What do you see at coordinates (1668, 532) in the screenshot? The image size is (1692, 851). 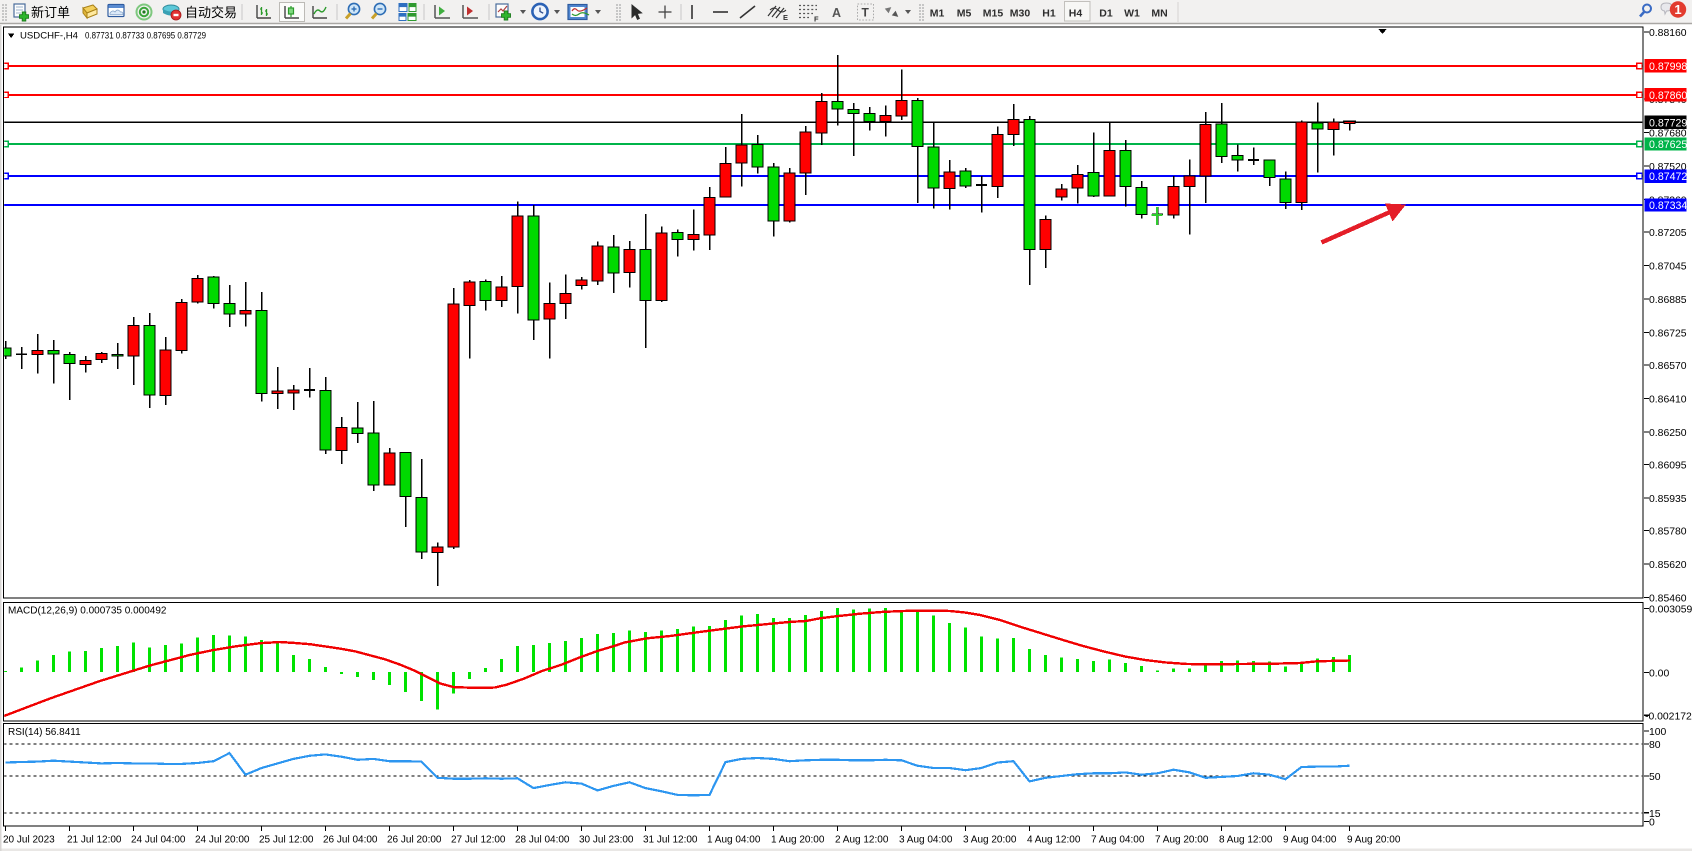 I see `svg-text: 0.85780` at bounding box center [1668, 532].